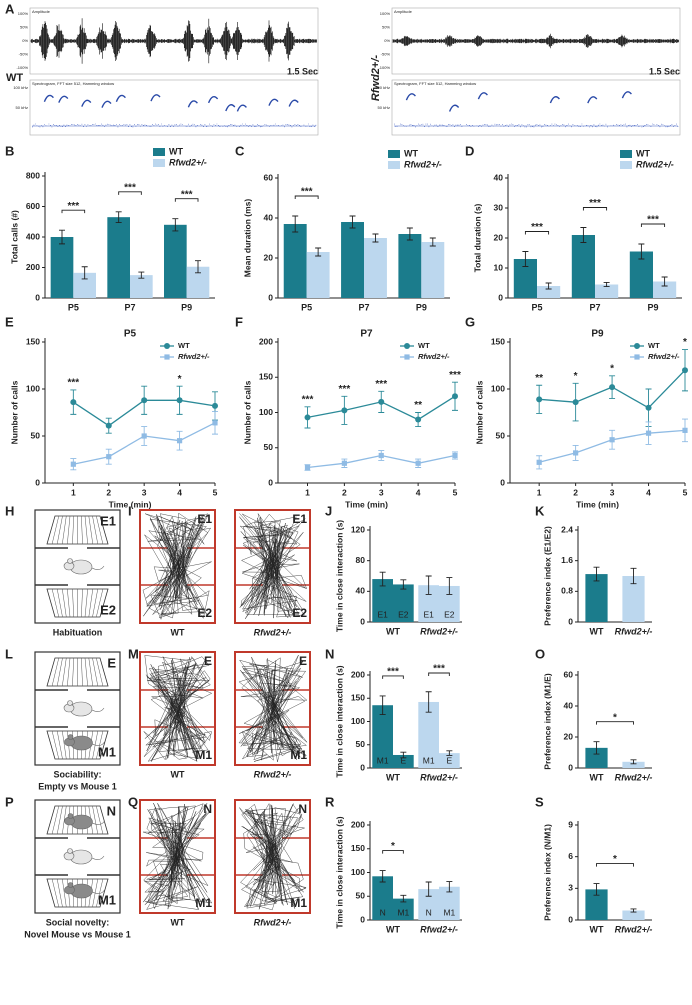  Describe the element at coordinates (14, 78) in the screenshot. I see `genotype-label: WT` at that location.